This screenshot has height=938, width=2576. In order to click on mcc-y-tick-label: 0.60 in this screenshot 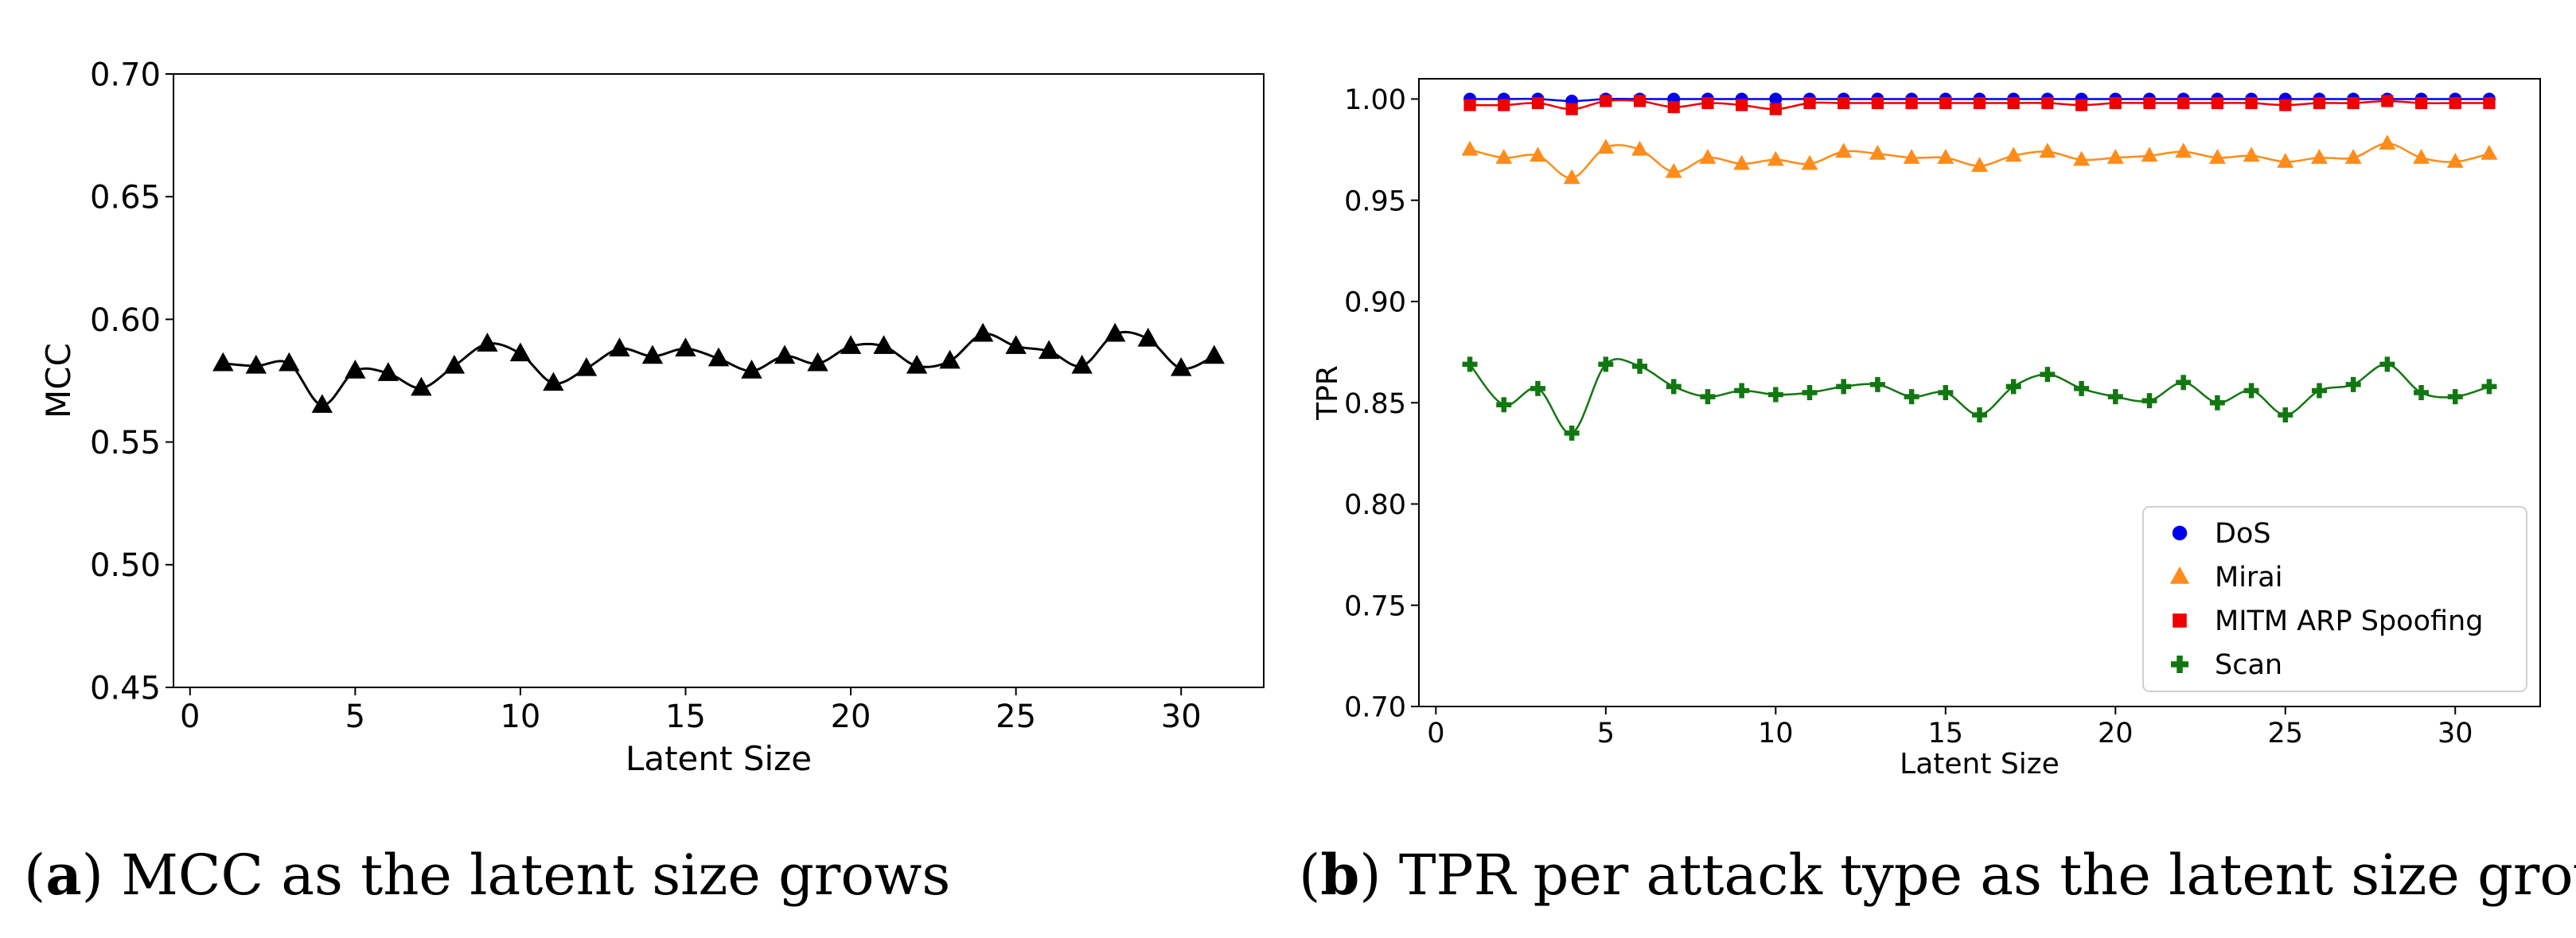, I will do `click(125, 321)`.